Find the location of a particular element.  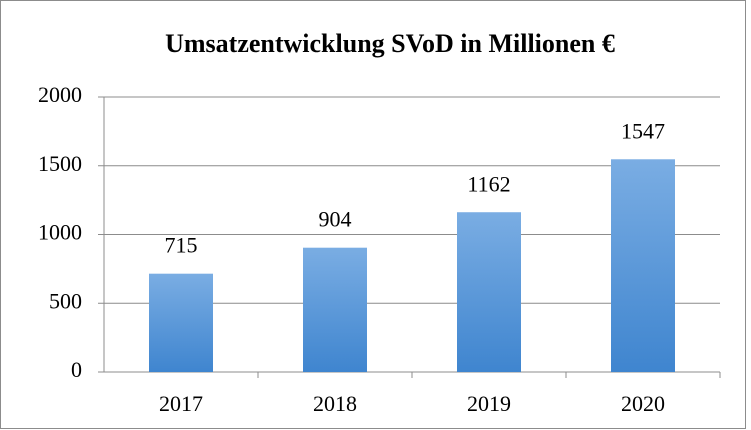

y-tick-label: 2000 is located at coordinates (60, 94).